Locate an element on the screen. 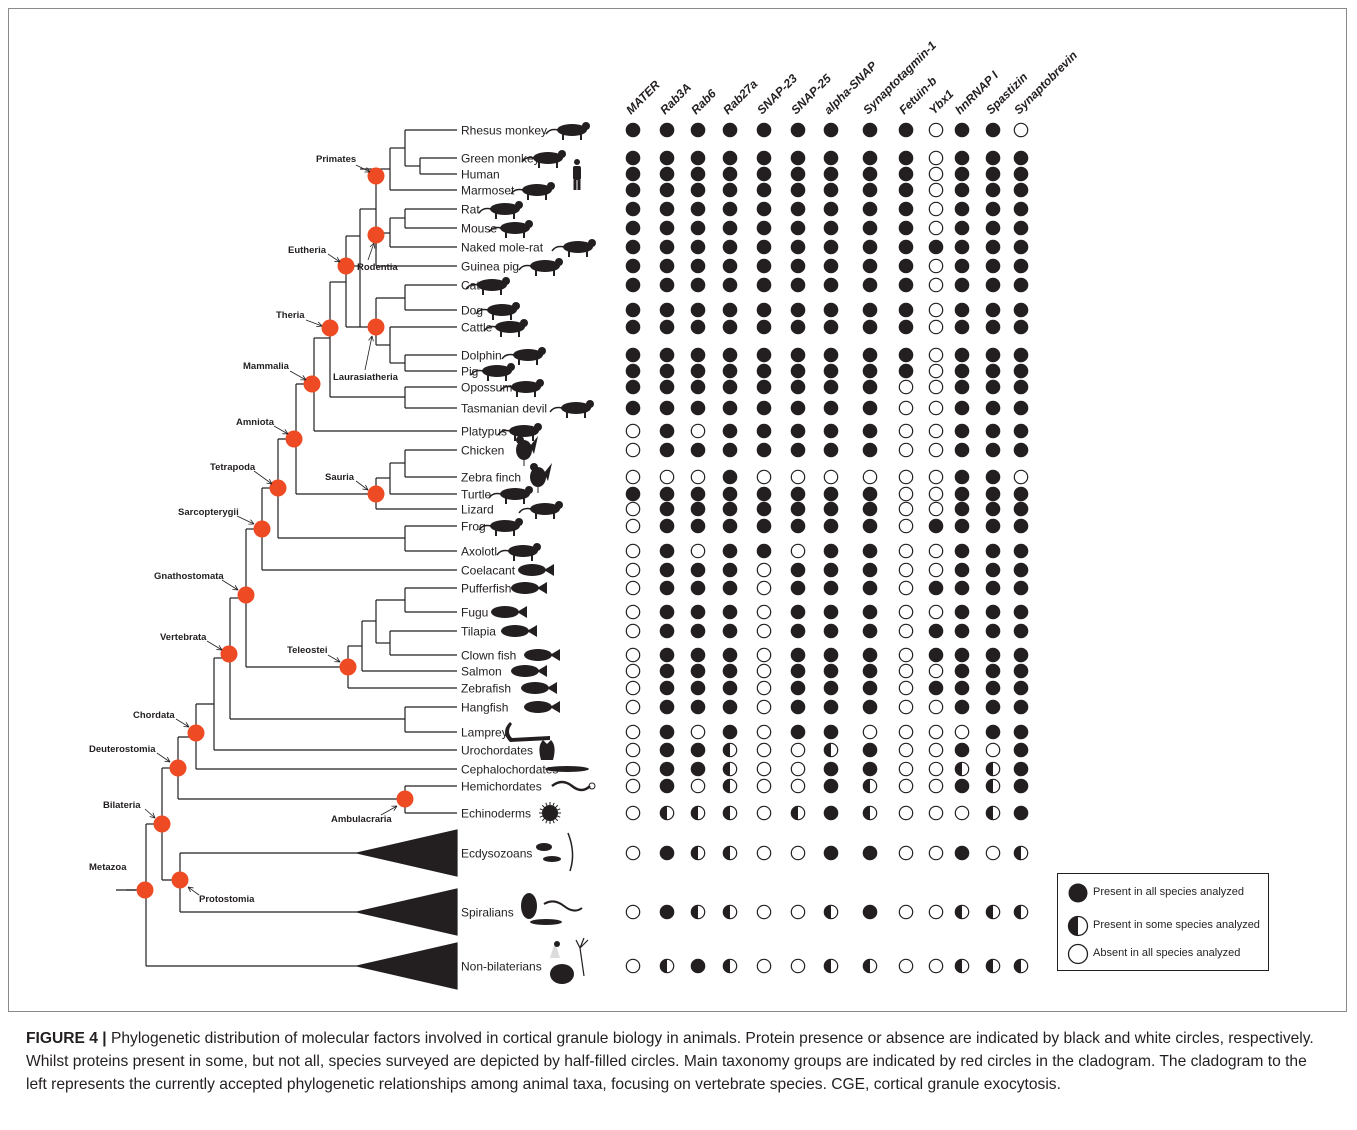  marmoset-silhouette-icon is located at coordinates (532, 191).